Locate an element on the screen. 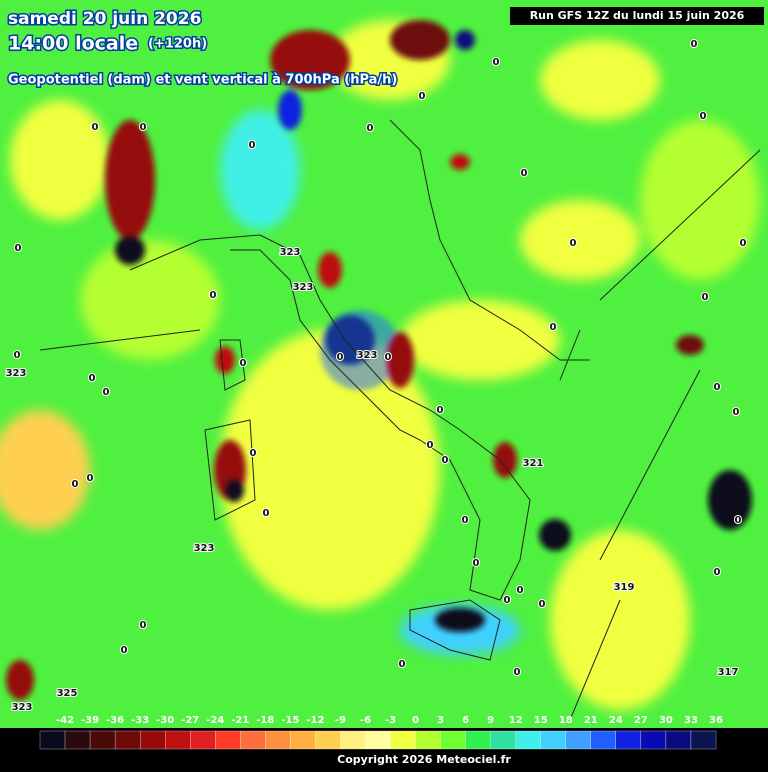 The width and height of the screenshot is (768, 772). legend-label: 21 is located at coordinates (591, 720).